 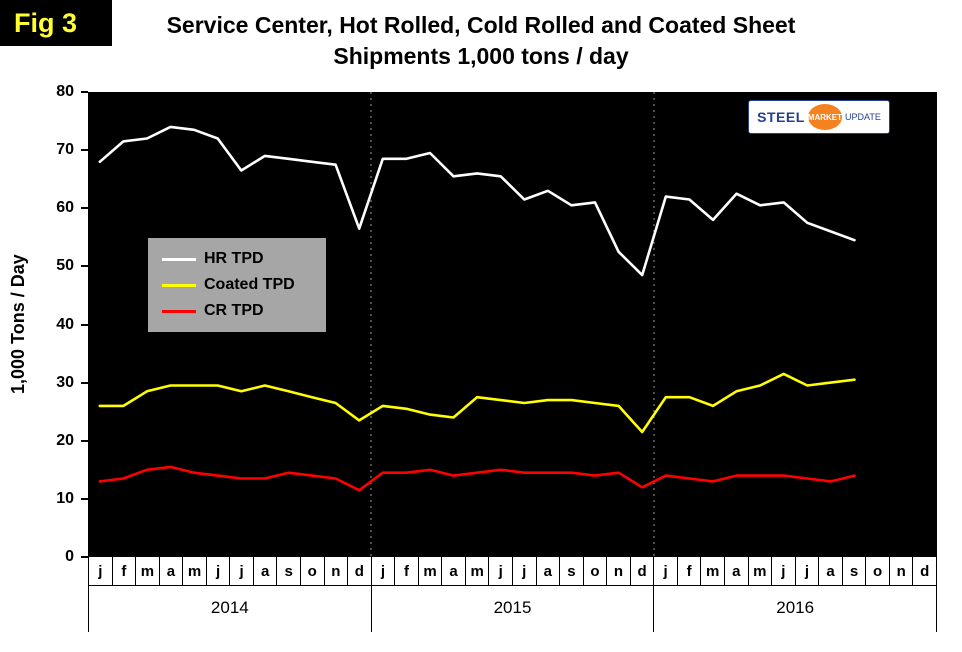 I want to click on legend-item: HR TPD, so click(x=237, y=259).